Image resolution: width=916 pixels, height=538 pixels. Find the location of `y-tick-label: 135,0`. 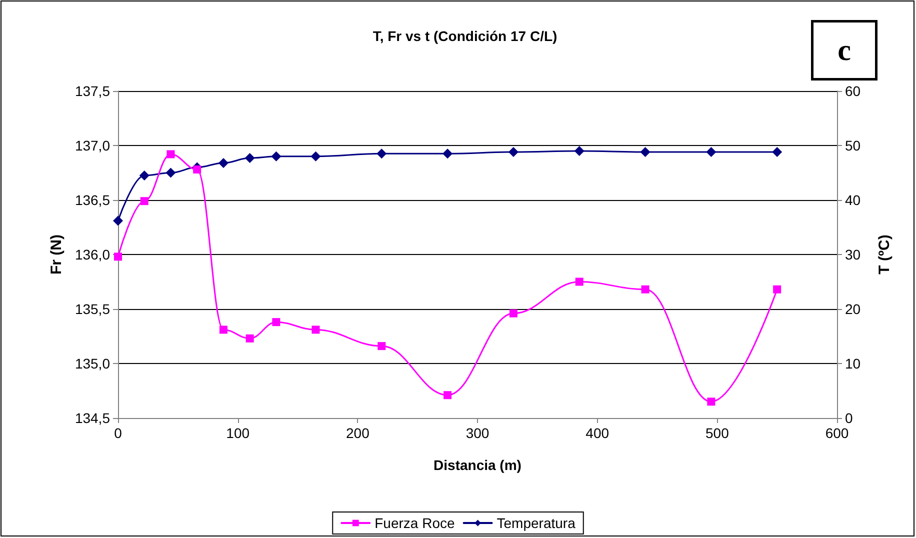

y-tick-label: 135,0 is located at coordinates (92, 364).